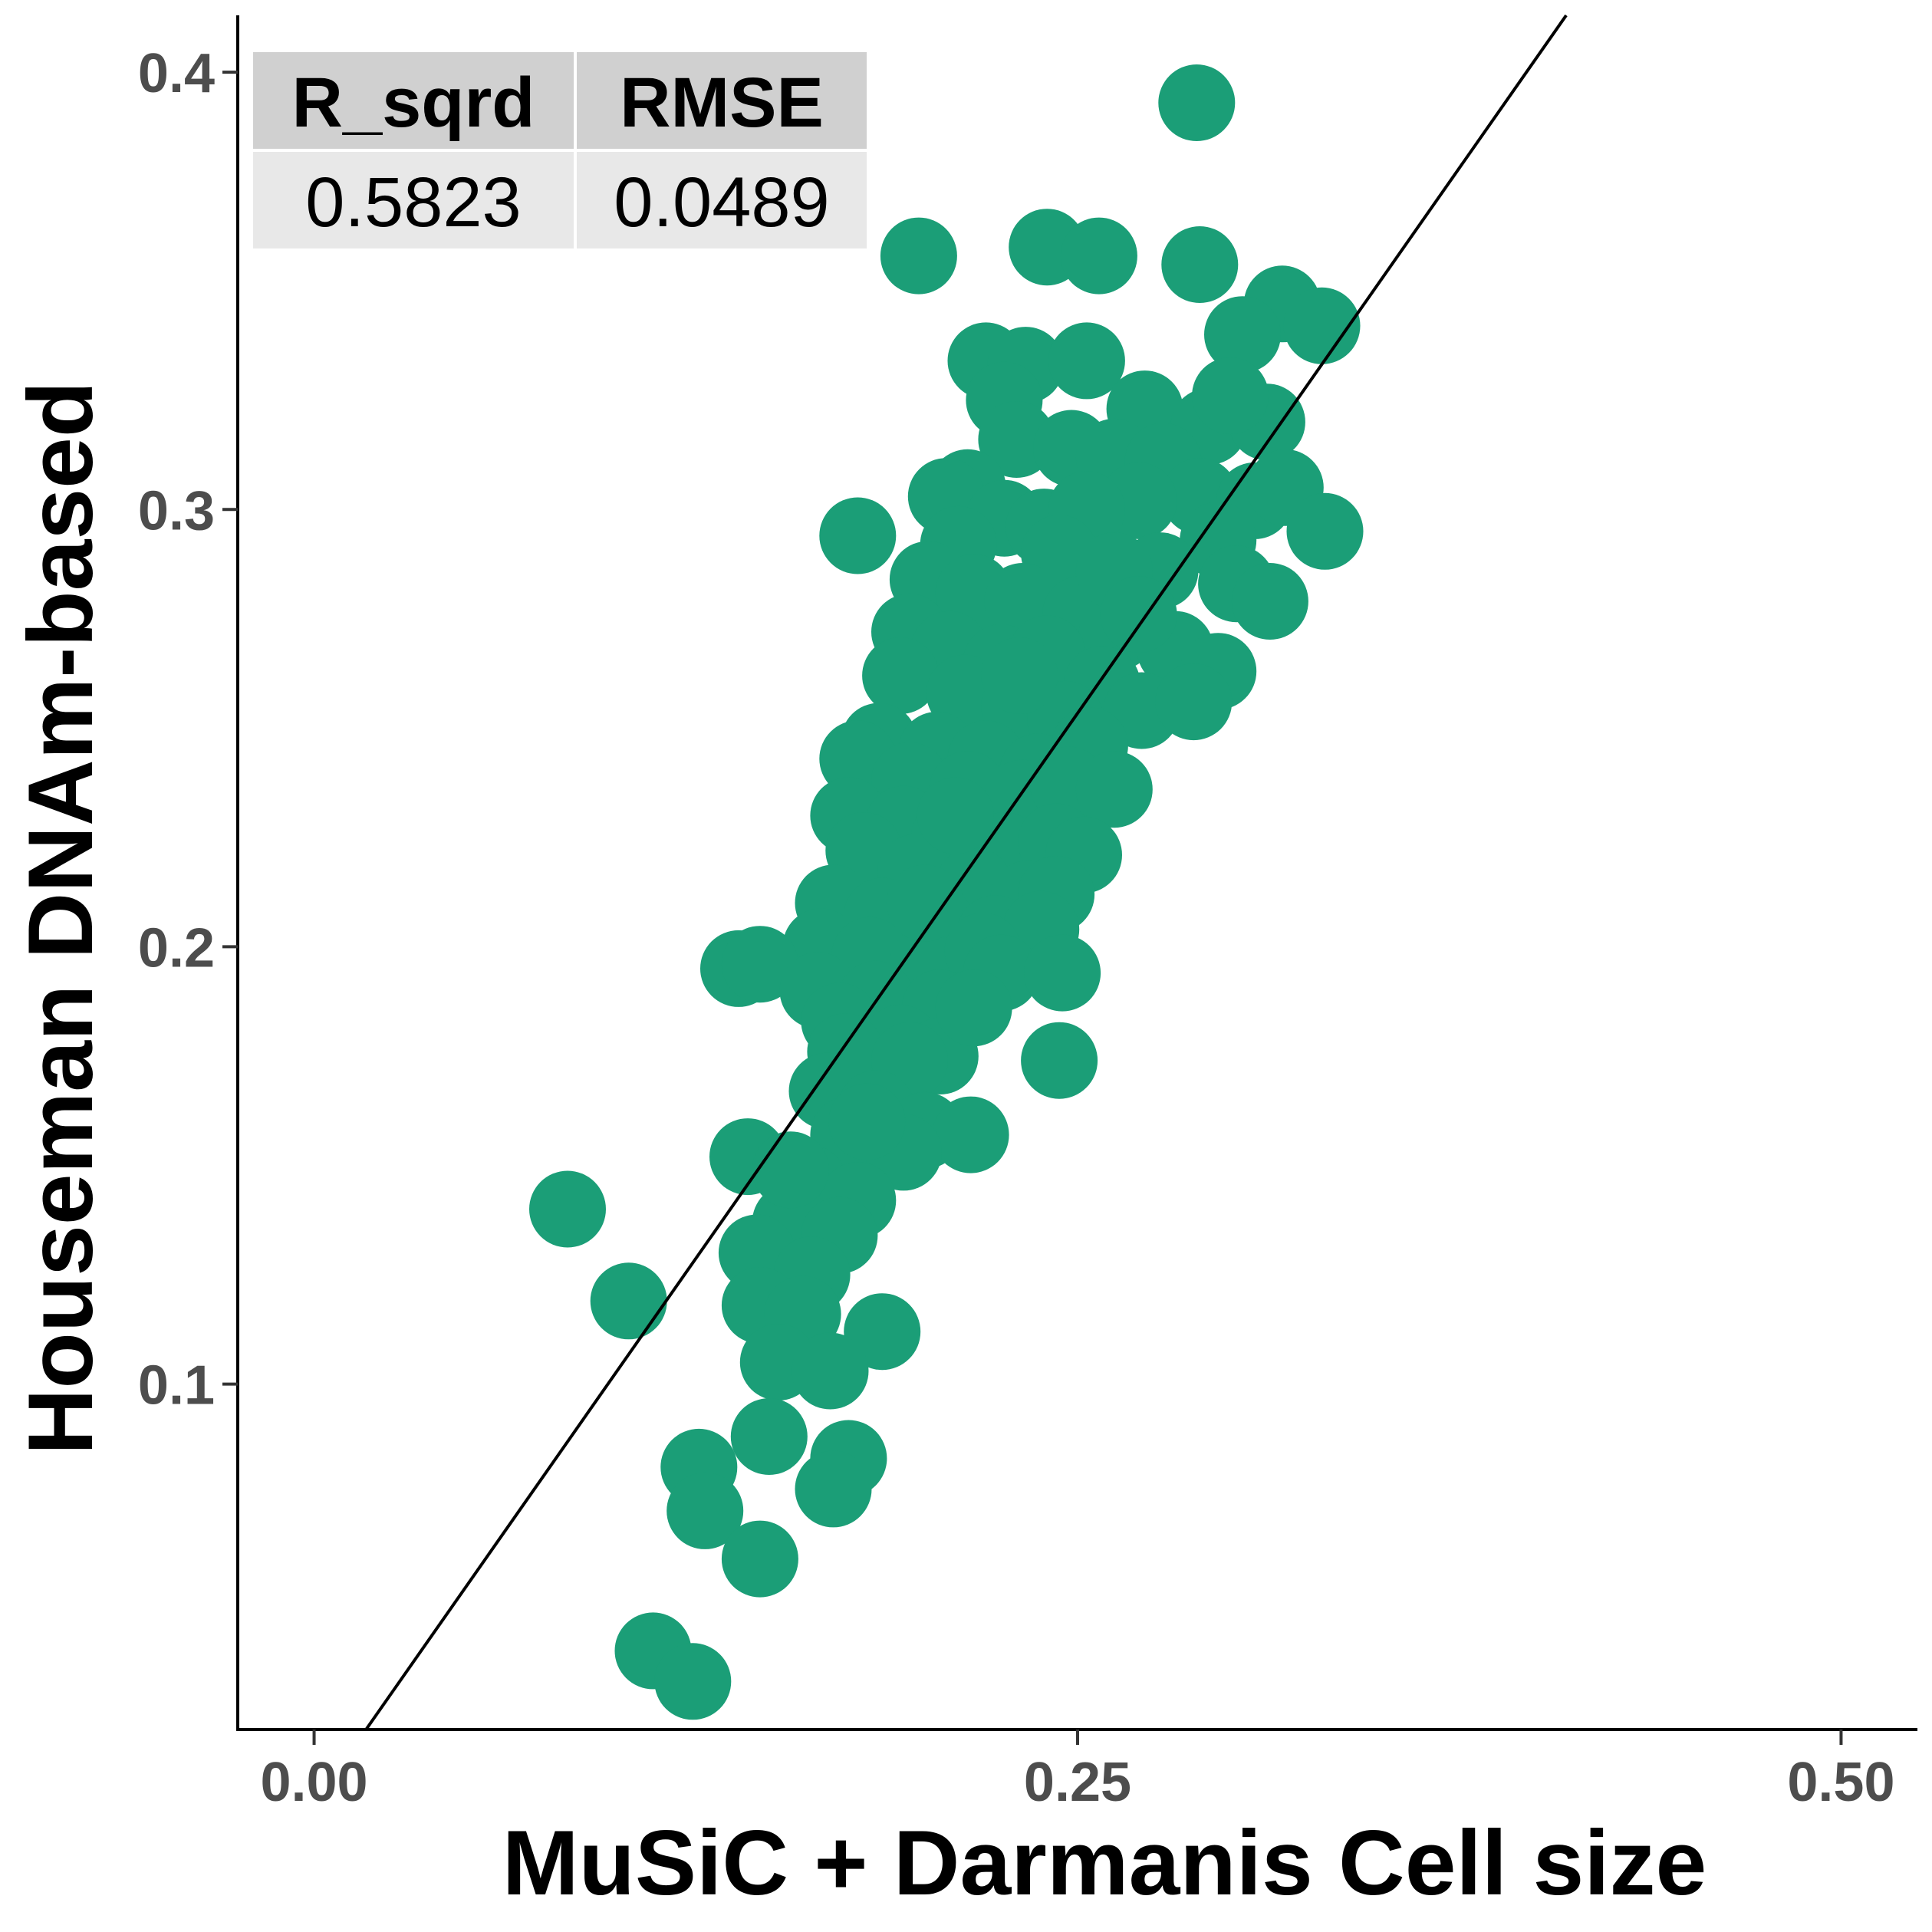 The image size is (1932, 1932). Describe the element at coordinates (176, 1386) in the screenshot. I see `y-tick-label: 0.1` at that location.